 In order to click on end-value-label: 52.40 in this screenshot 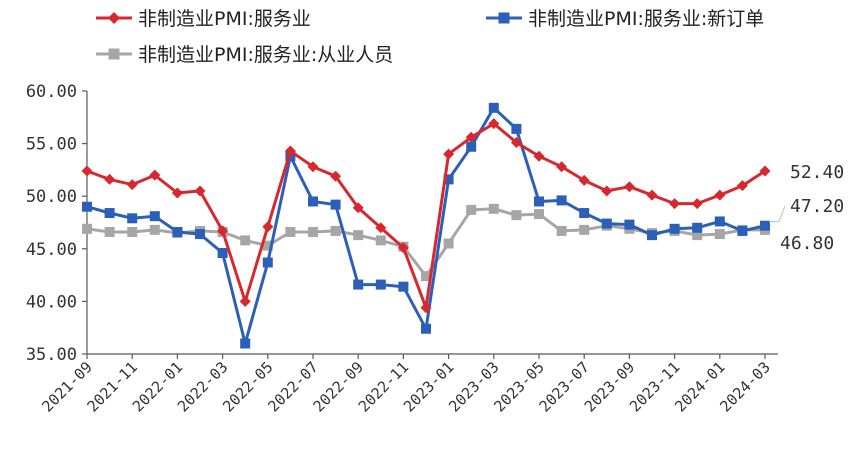, I will do `click(817, 172)`.